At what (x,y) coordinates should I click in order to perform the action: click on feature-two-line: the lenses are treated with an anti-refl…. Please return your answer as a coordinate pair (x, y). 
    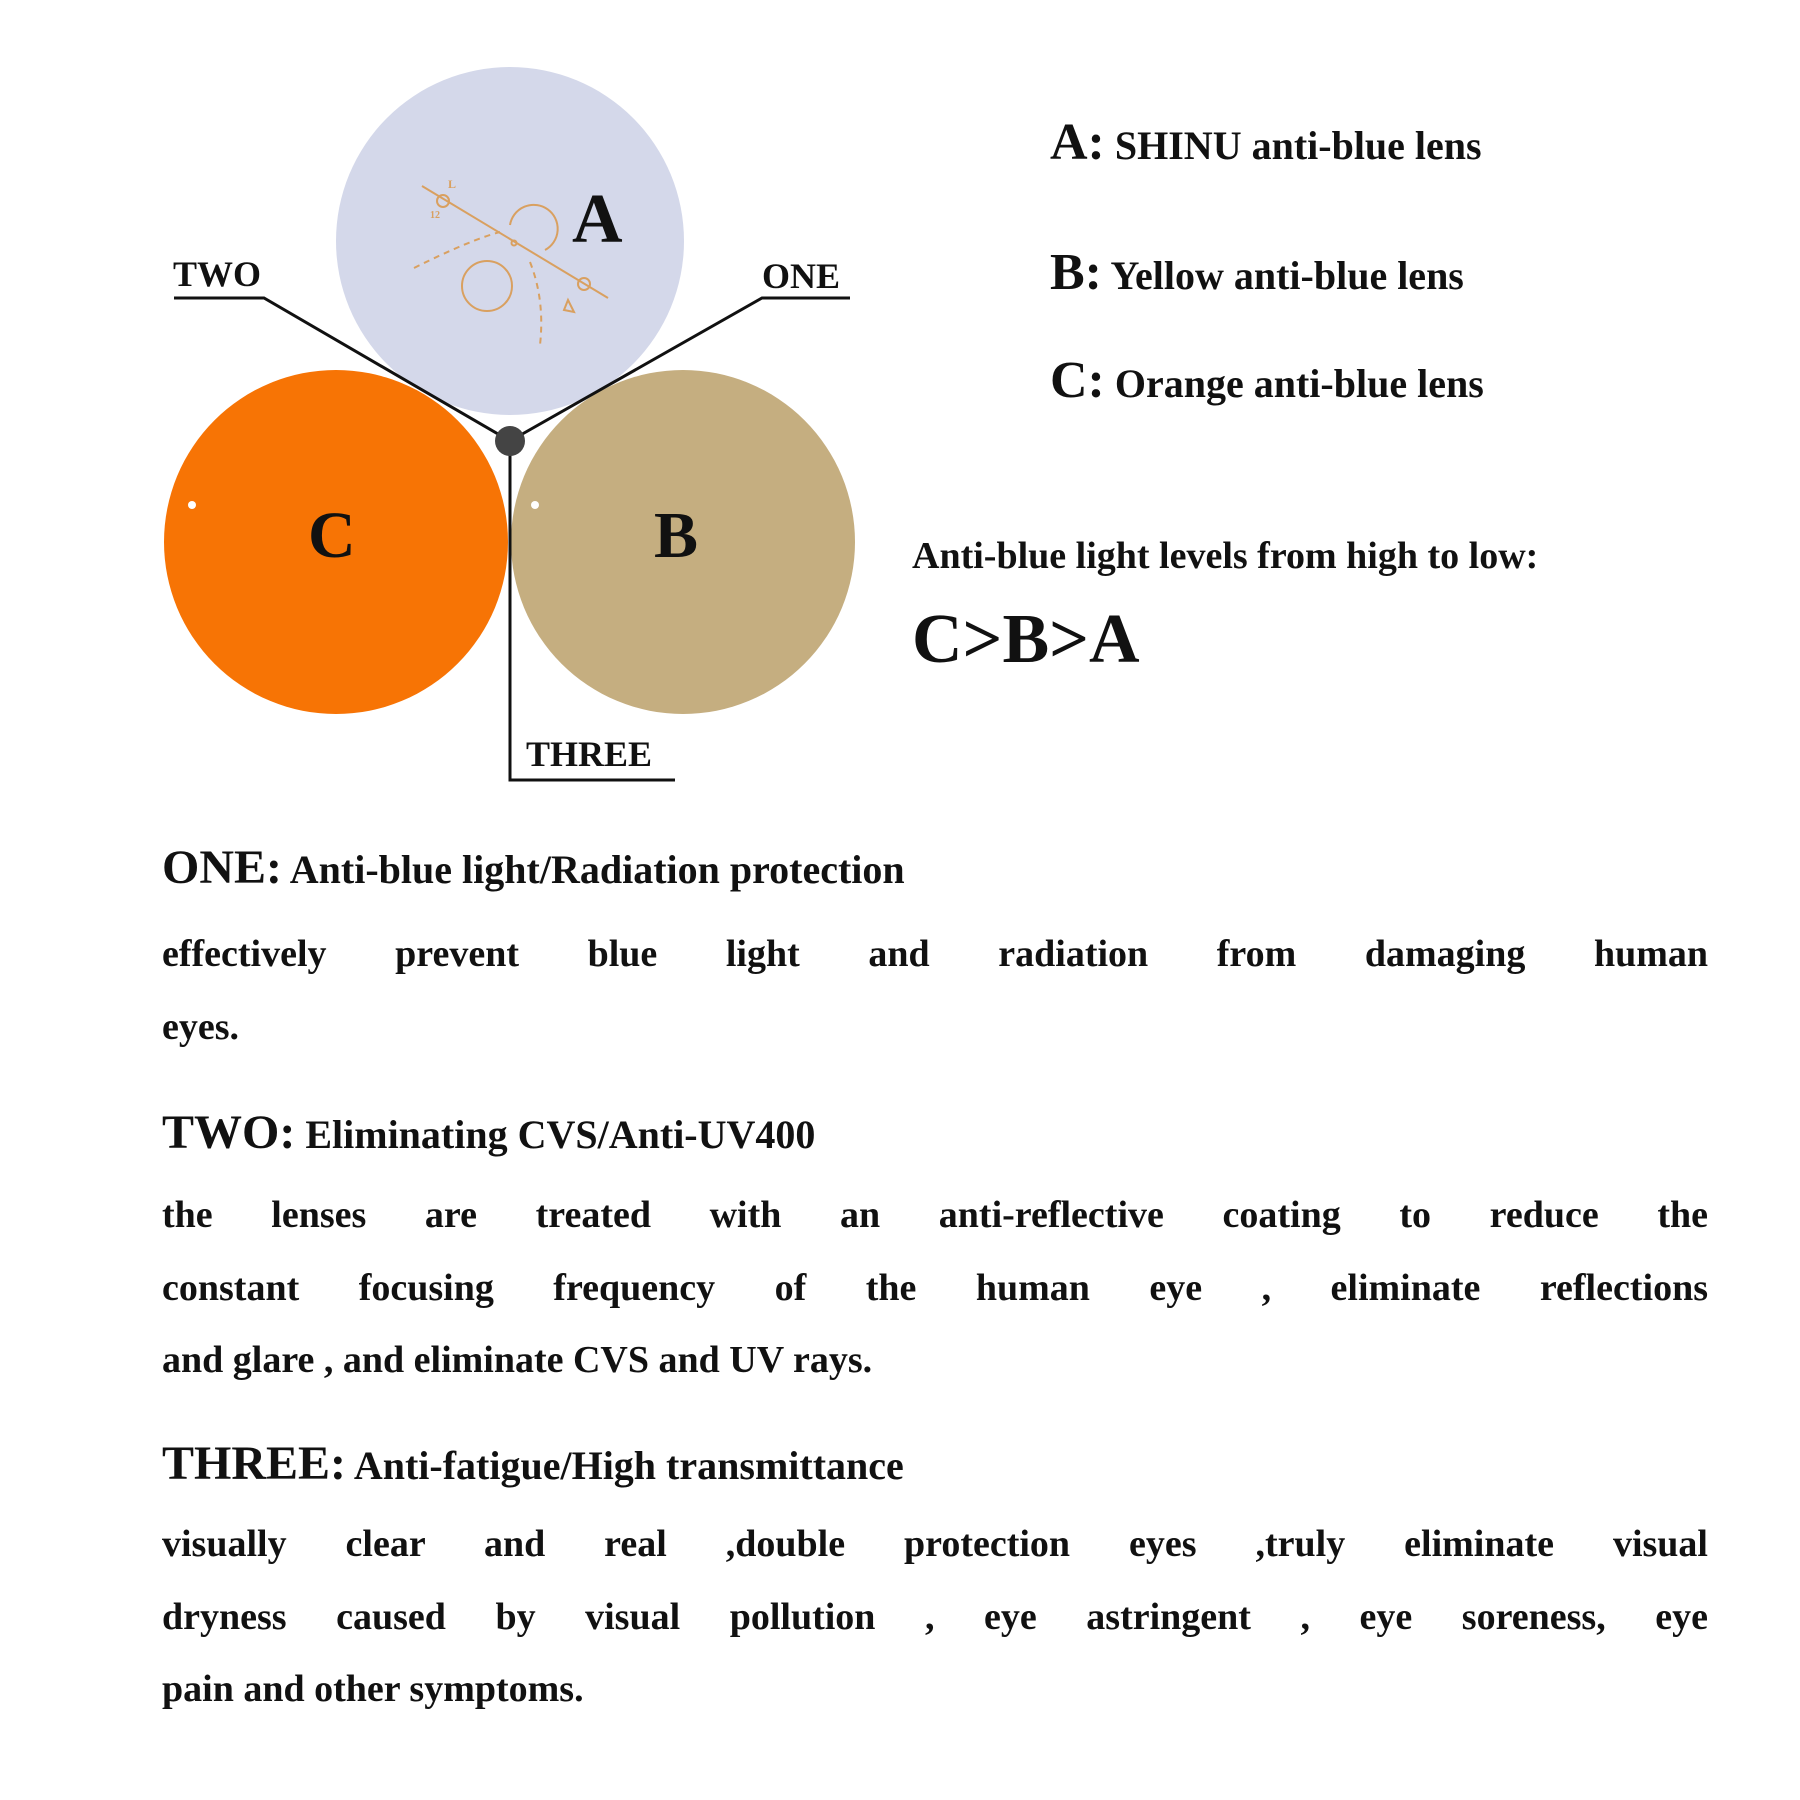
    Looking at the image, I should click on (935, 1215).